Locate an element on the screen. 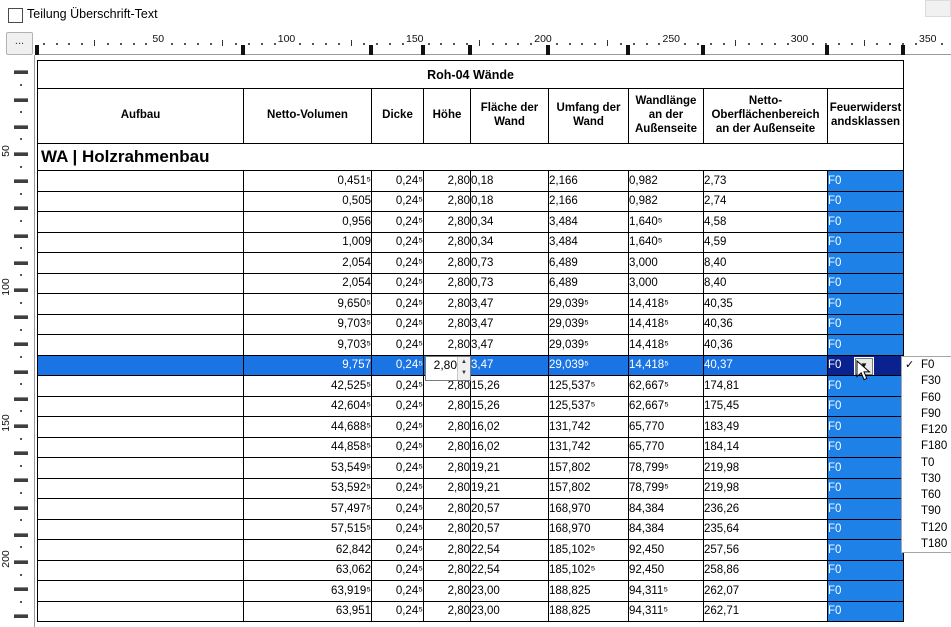 This screenshot has width=951, height=627. cell-netto-oberflaeche: 258,86 is located at coordinates (765, 570).